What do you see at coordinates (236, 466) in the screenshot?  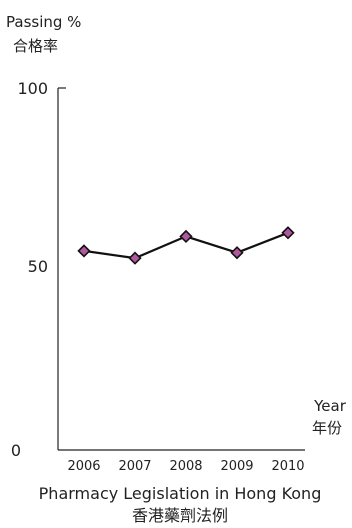 I see `x-tick-label-2009: 2009` at bounding box center [236, 466].